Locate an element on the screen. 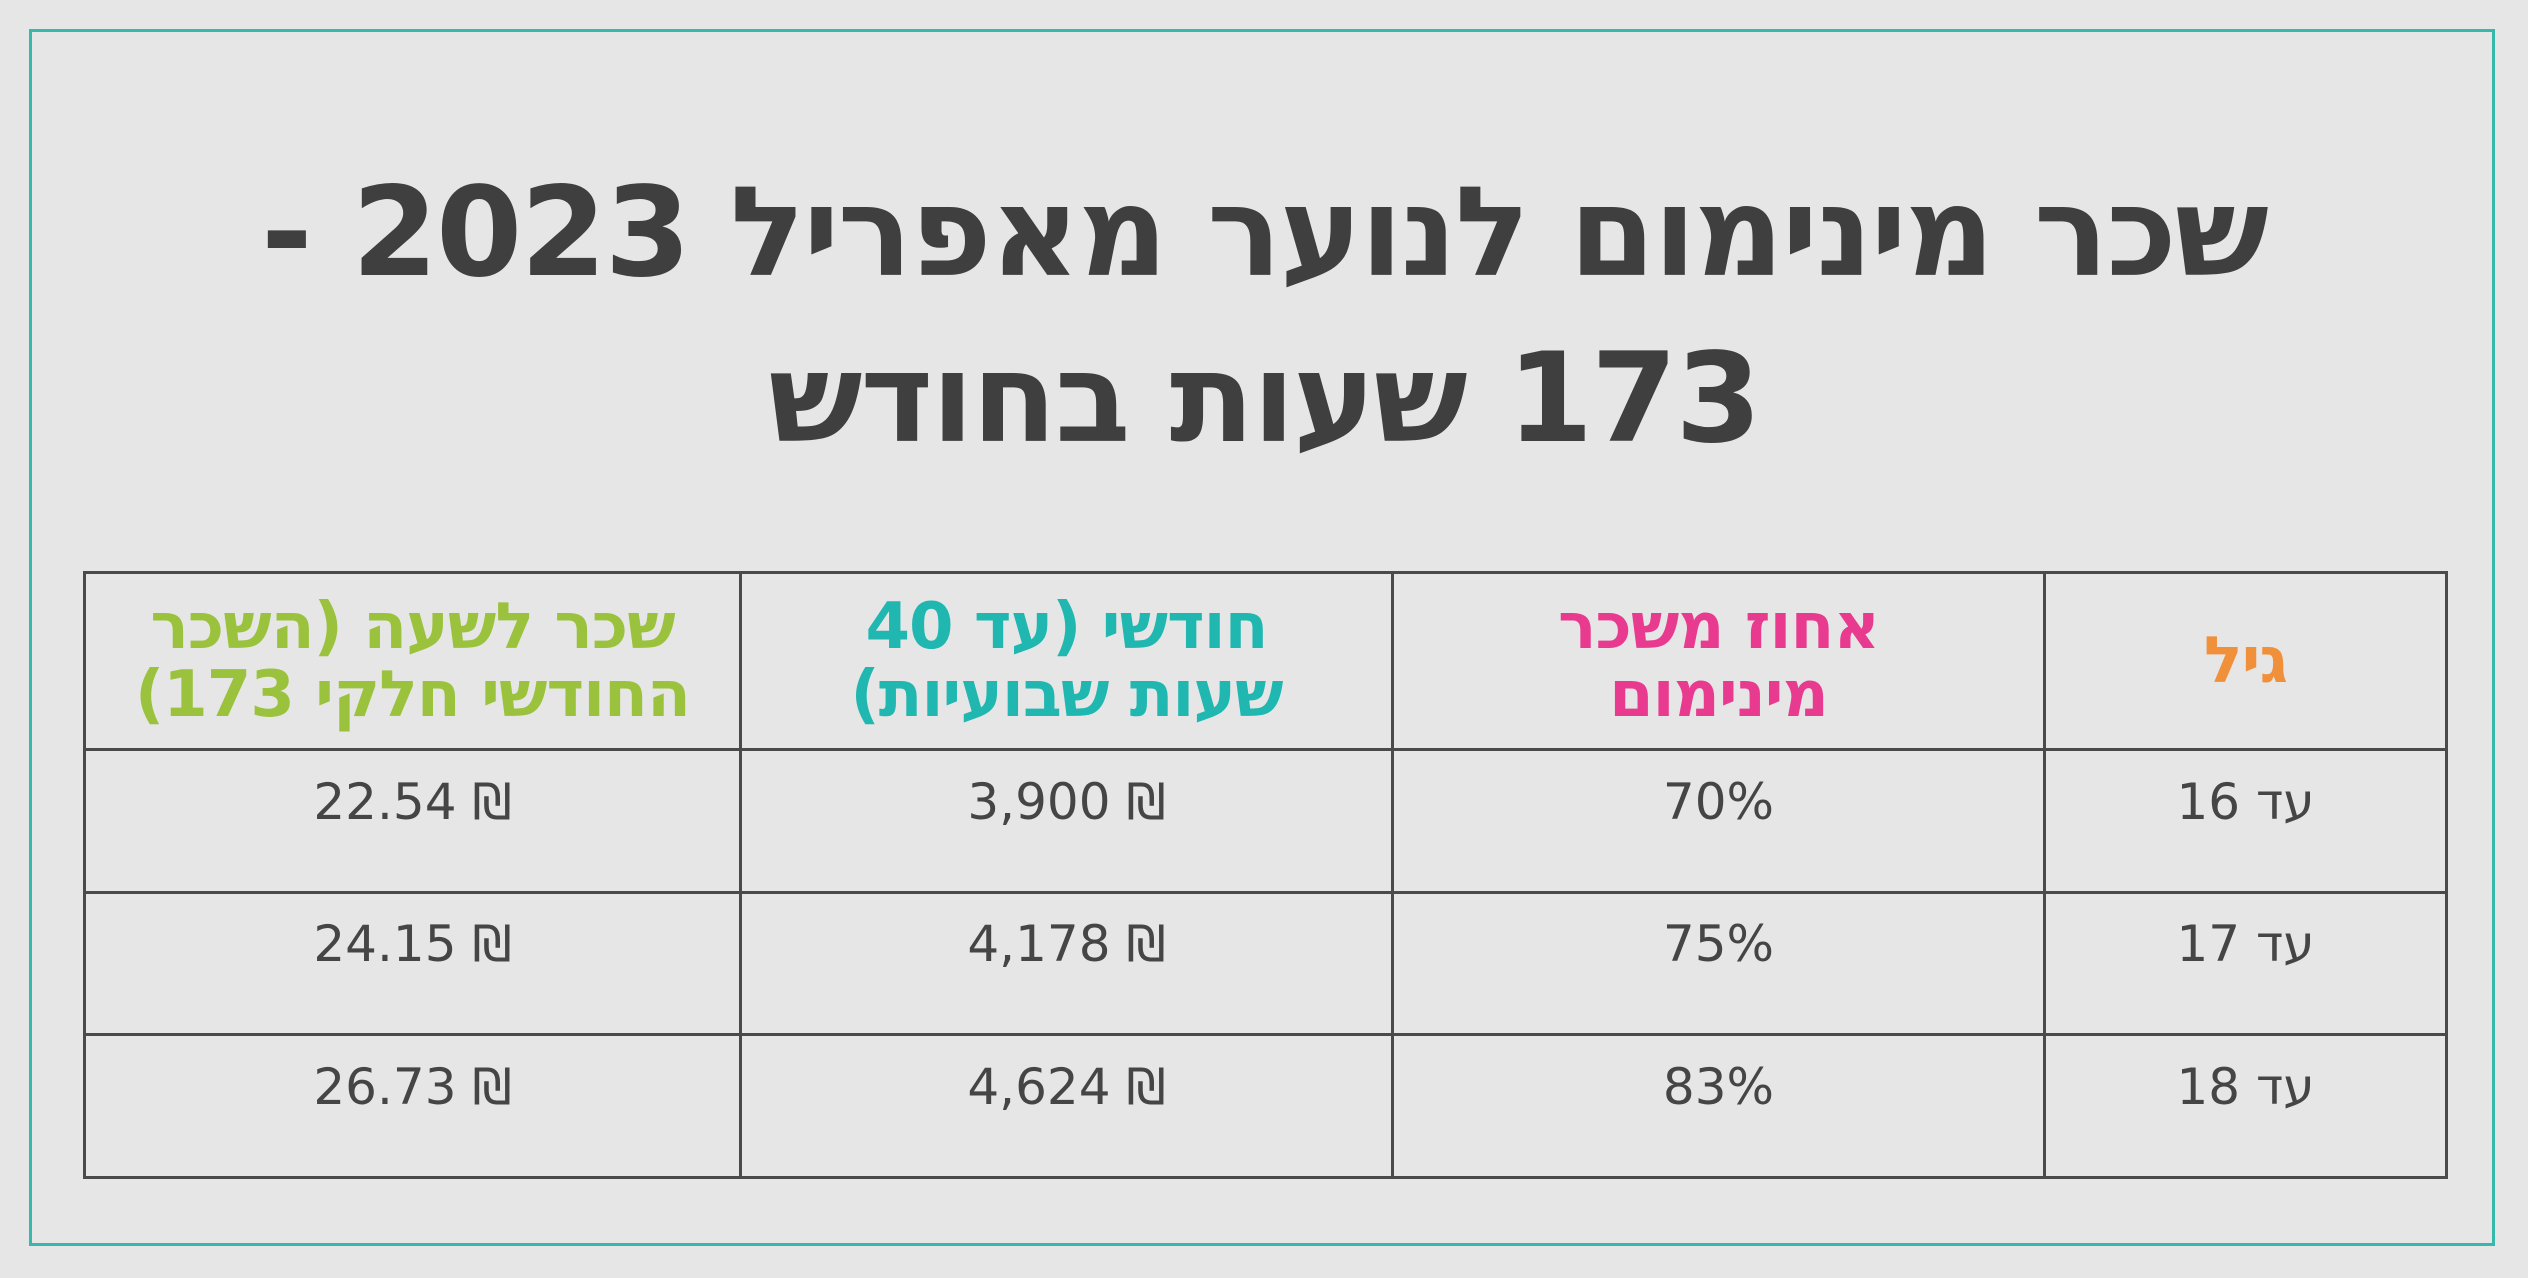 The width and height of the screenshot is (2528, 1278). header-age: גיל is located at coordinates (2245, 661).